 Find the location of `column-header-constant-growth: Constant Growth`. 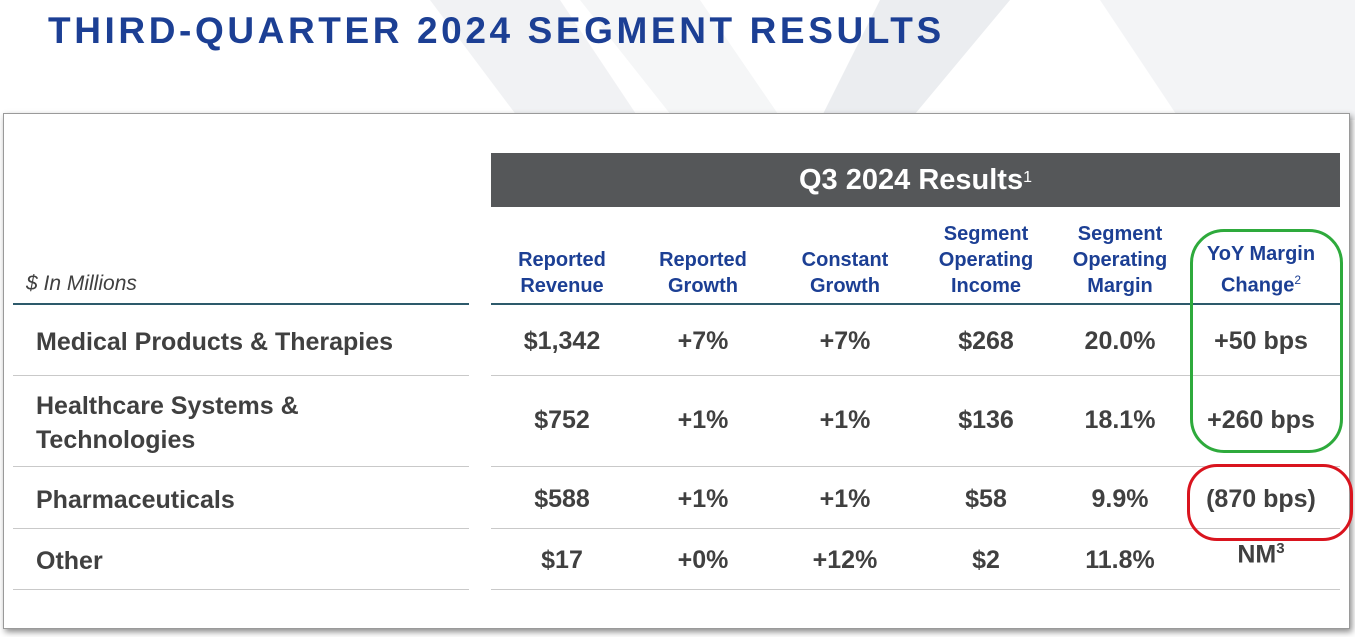

column-header-constant-growth: Constant Growth is located at coordinates (845, 259).